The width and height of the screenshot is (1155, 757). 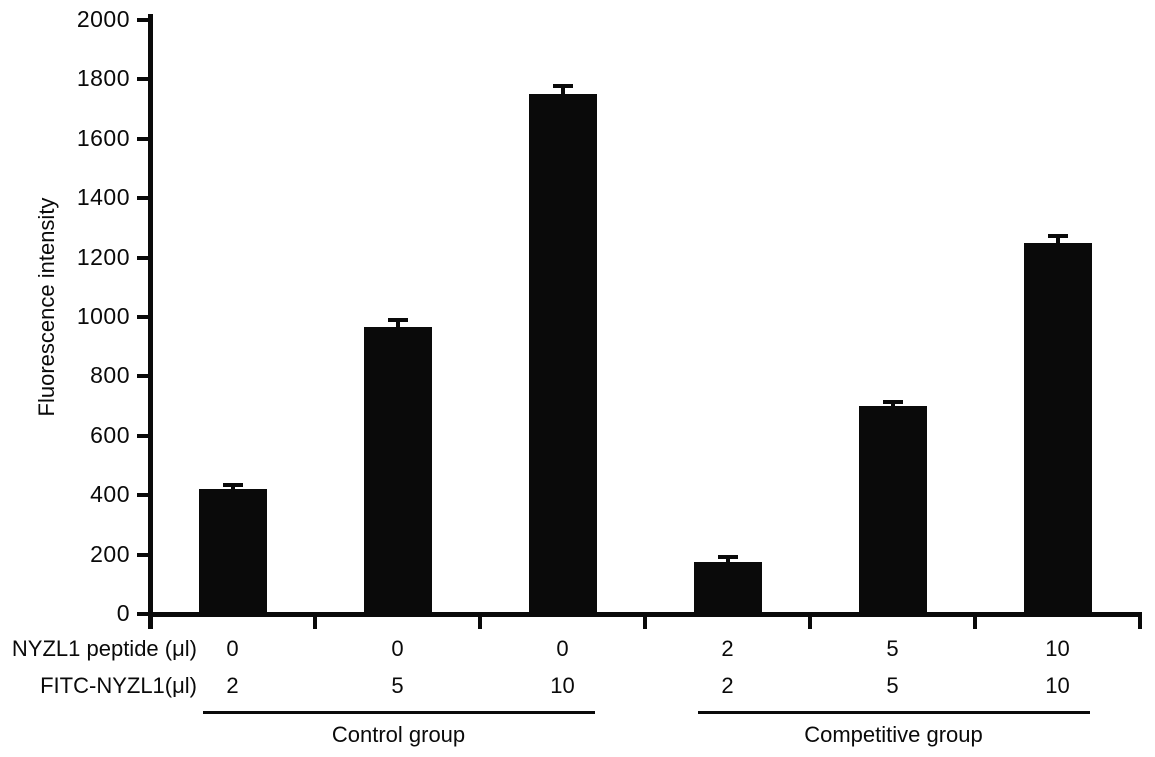 What do you see at coordinates (893, 734) in the screenshot?
I see `group-label: Competitive group` at bounding box center [893, 734].